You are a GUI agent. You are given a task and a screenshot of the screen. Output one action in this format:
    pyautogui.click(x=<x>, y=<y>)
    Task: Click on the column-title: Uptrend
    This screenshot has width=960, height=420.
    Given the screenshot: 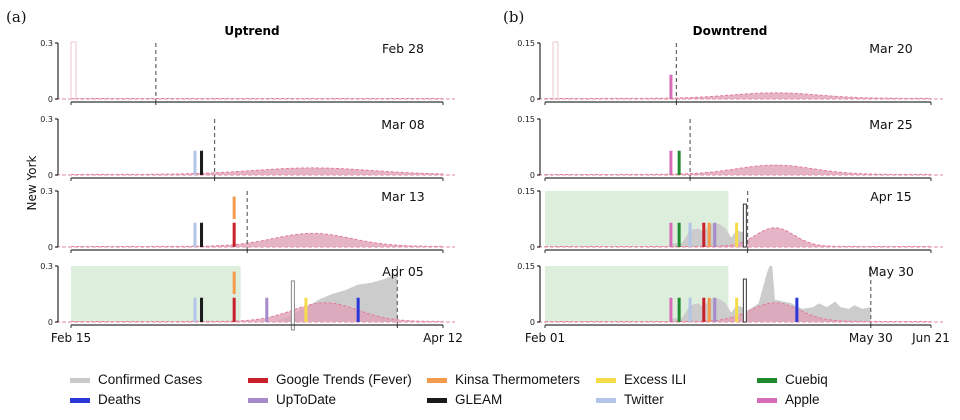 What is the action you would take?
    pyautogui.click(x=251, y=31)
    